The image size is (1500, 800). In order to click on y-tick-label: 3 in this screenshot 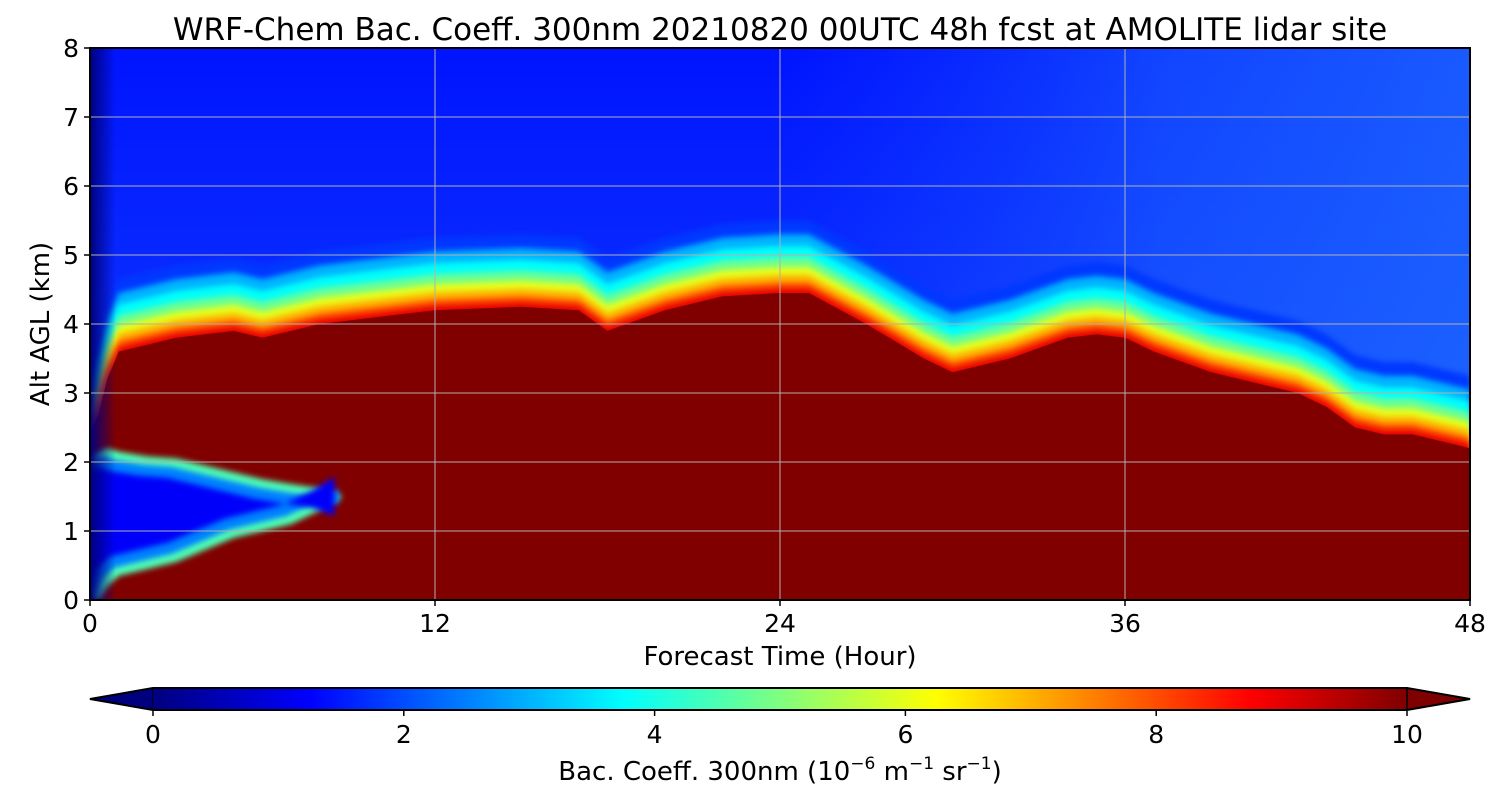, I will do `click(71, 393)`.